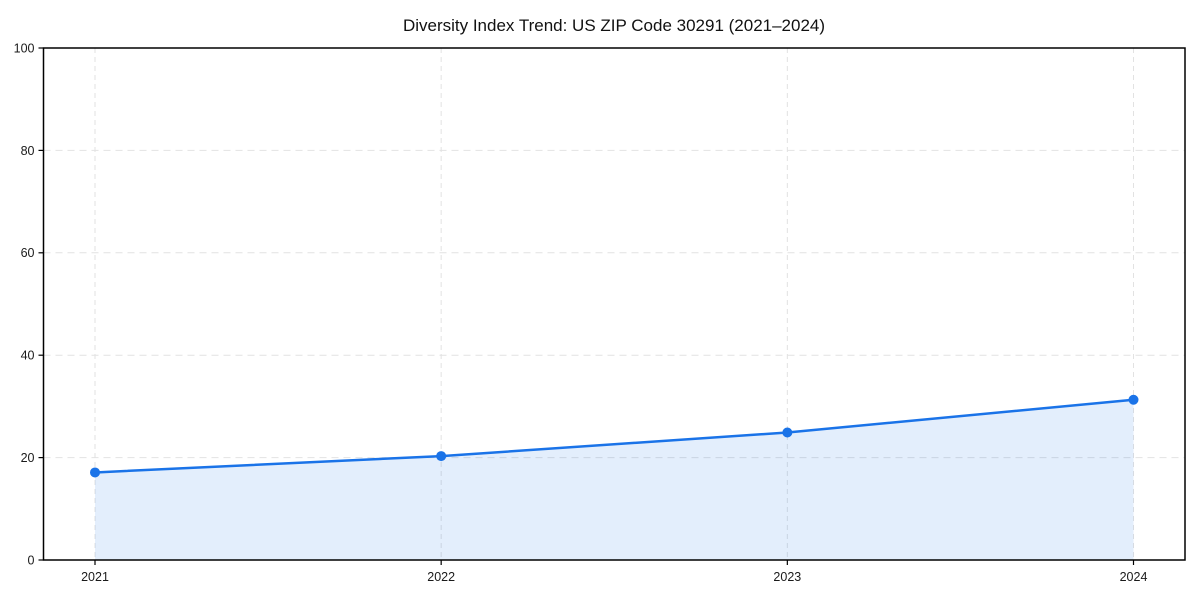 The image size is (1200, 600). What do you see at coordinates (787, 577) in the screenshot?
I see `x-tick-label: 2023` at bounding box center [787, 577].